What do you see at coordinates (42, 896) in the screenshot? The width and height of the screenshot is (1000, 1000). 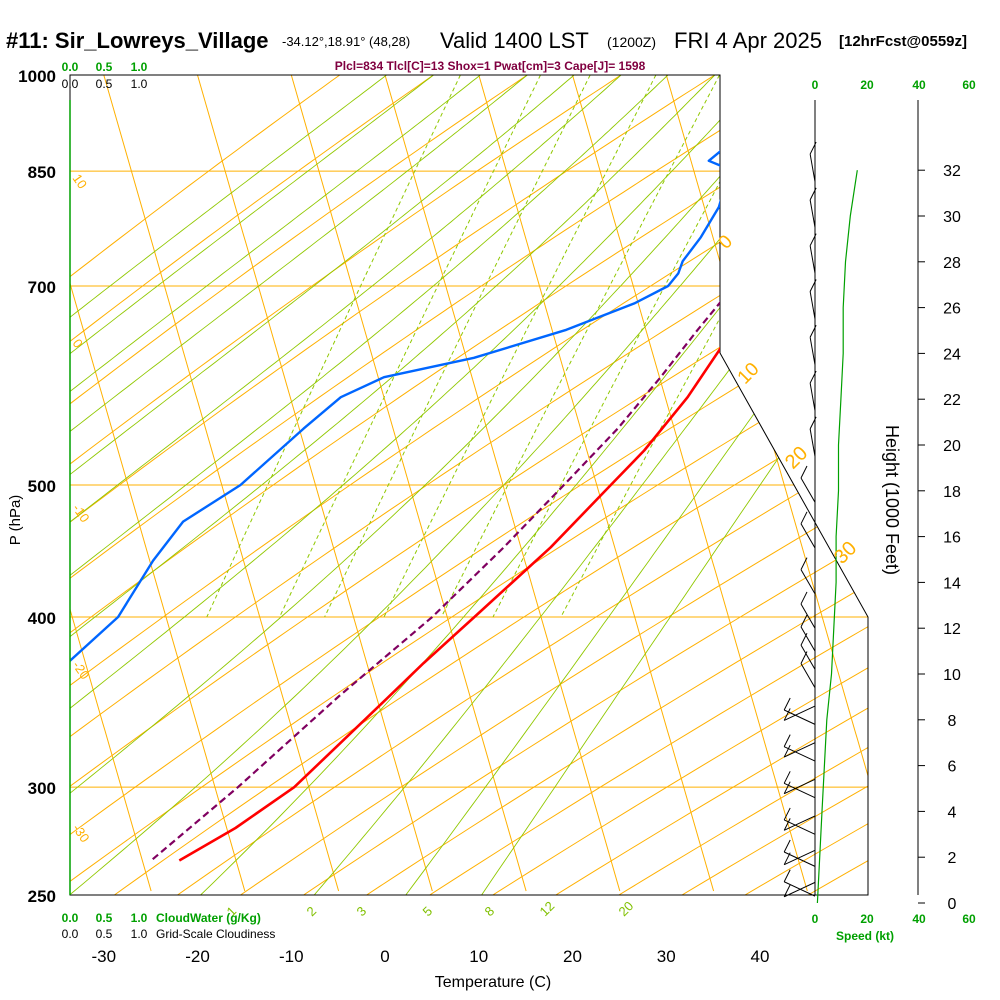 I see `pressure-tick-label: 250` at bounding box center [42, 896].